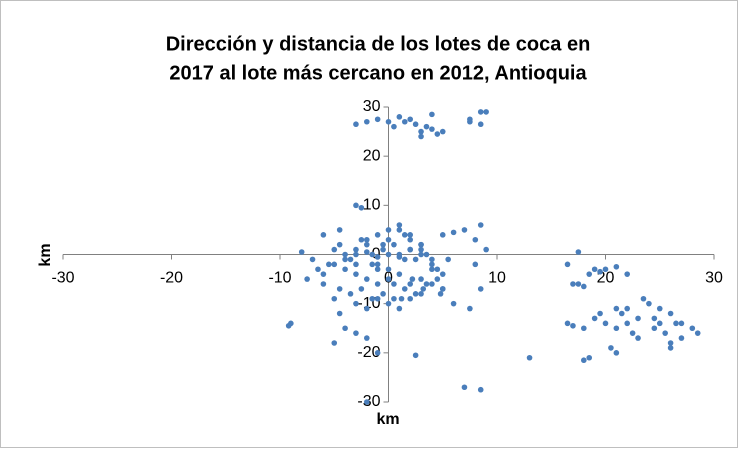 The height and width of the screenshot is (453, 738). Describe the element at coordinates (45, 254) in the screenshot. I see `y-axis-label: km` at that location.